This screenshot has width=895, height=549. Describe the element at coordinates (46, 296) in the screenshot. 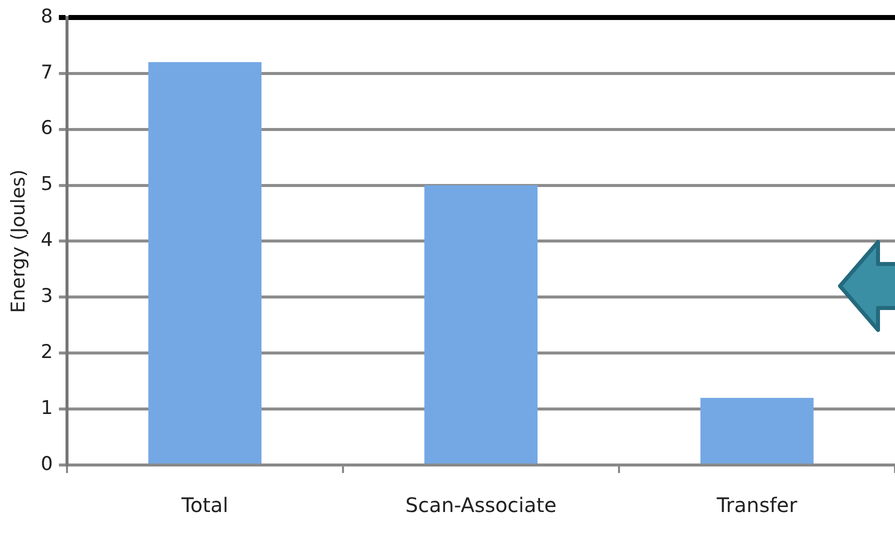

I see `y-tick-label: 3` at that location.